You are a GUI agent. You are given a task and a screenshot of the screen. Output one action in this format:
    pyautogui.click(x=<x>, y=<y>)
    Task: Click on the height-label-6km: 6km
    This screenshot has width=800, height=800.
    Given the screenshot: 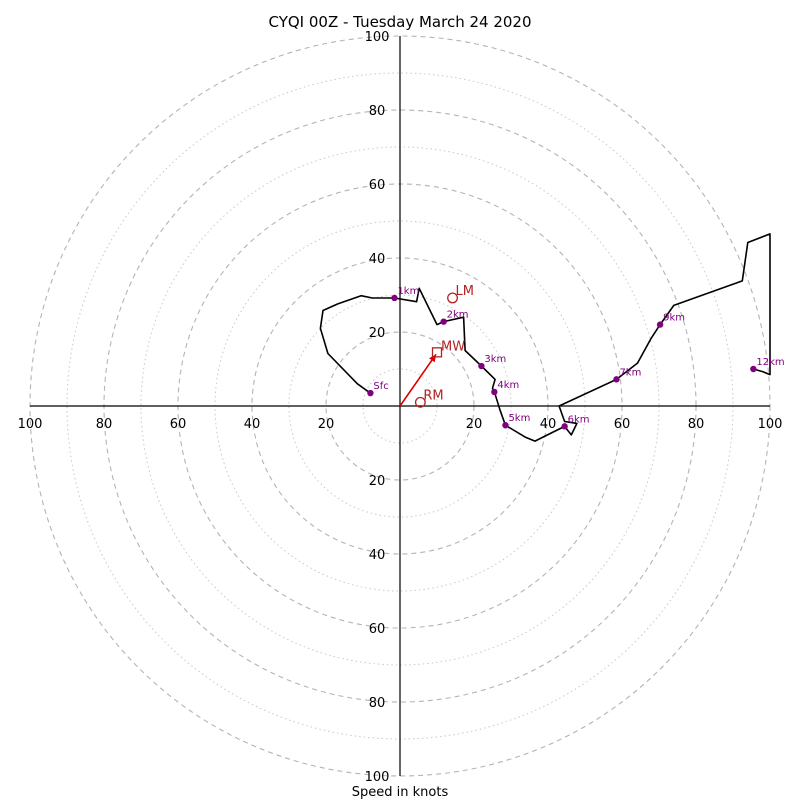 What is the action you would take?
    pyautogui.click(x=579, y=419)
    